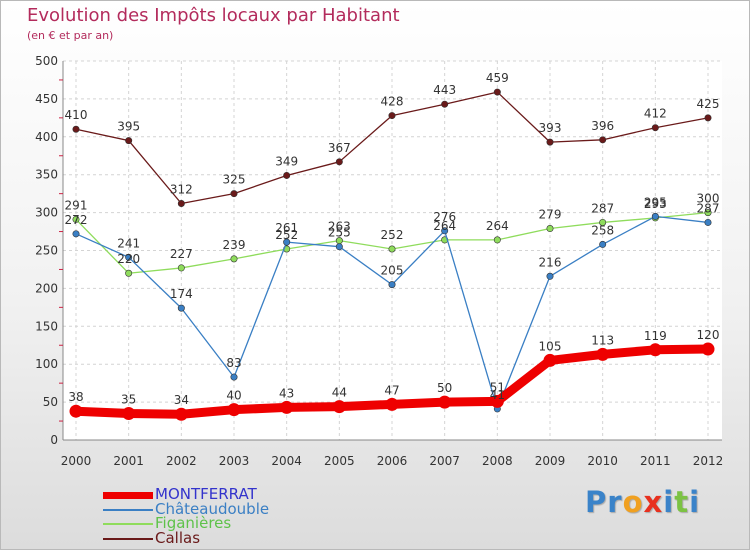 This screenshot has height=550, width=750. Describe the element at coordinates (286, 461) in the screenshot. I see `x-tick-label: 2004` at that location.